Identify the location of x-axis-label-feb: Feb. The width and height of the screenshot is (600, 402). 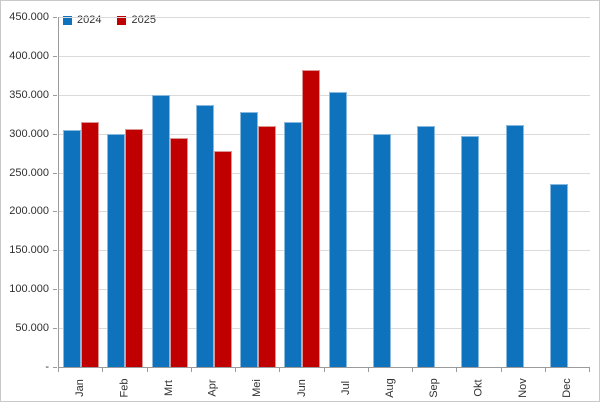
(124, 386).